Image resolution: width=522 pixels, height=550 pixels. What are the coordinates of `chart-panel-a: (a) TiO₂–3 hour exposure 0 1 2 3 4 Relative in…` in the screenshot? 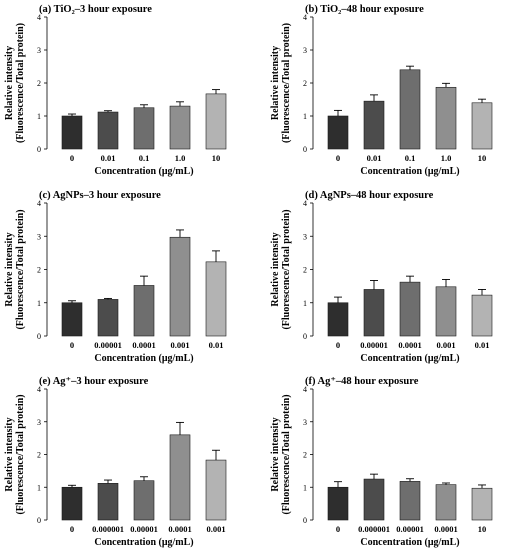 It's located at (115, 90).